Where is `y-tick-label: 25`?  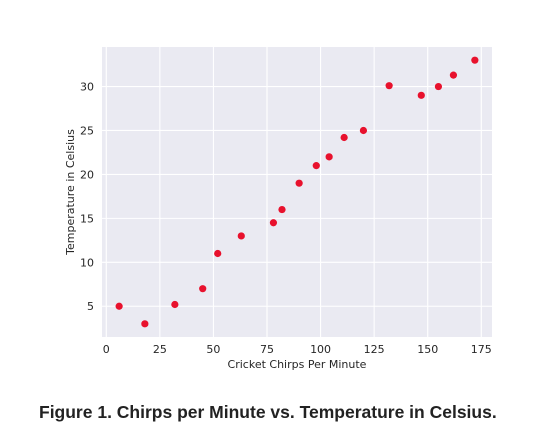
y-tick-label: 25 is located at coordinates (87, 130).